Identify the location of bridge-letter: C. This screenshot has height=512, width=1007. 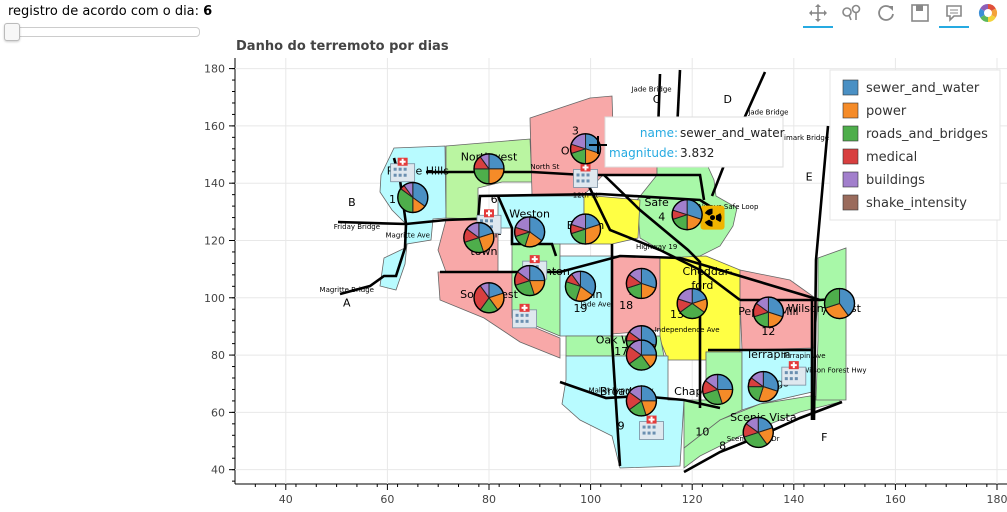
(657, 99).